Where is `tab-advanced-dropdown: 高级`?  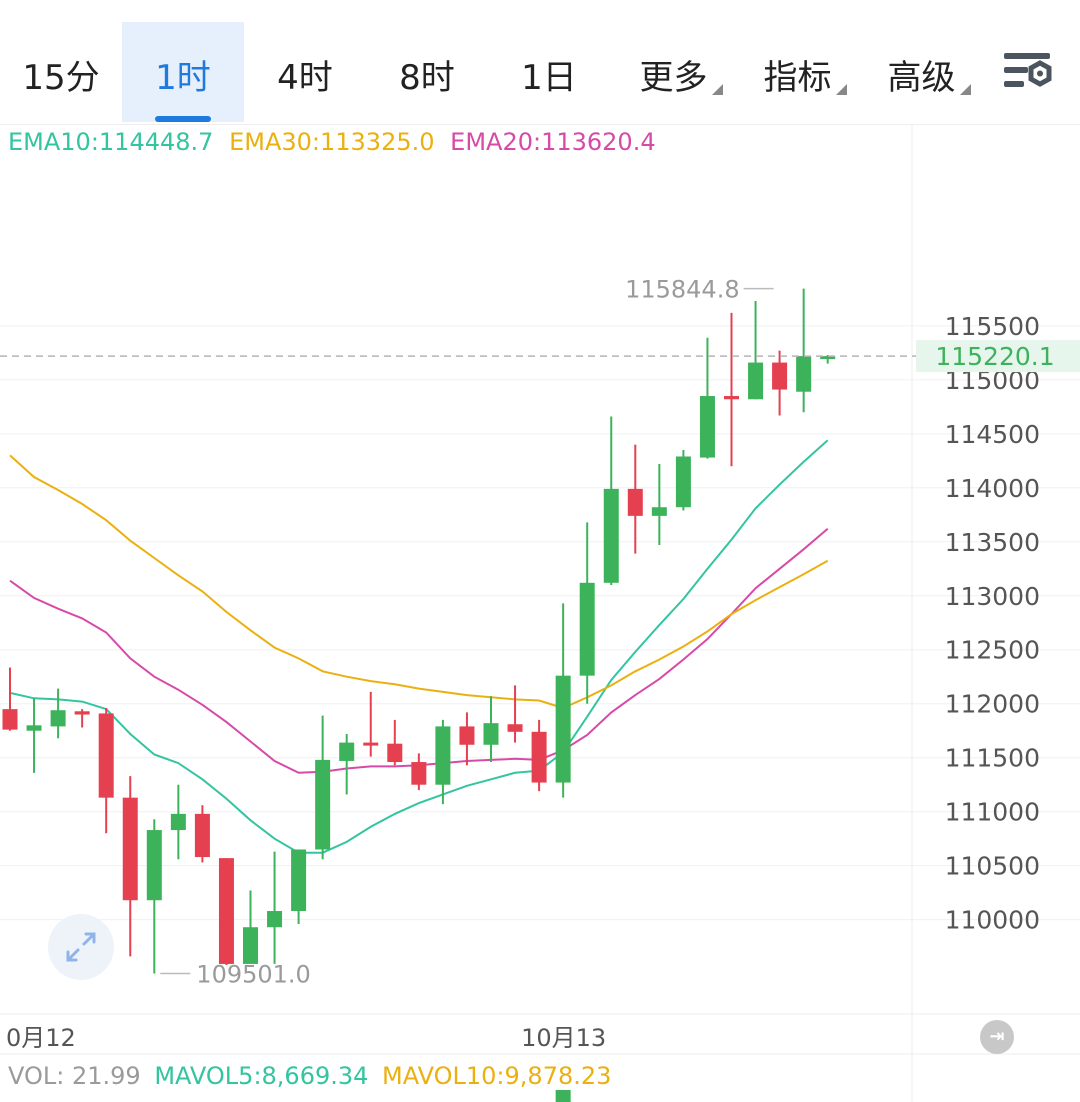
tab-advanced-dropdown: 高级 is located at coordinates (929, 72).